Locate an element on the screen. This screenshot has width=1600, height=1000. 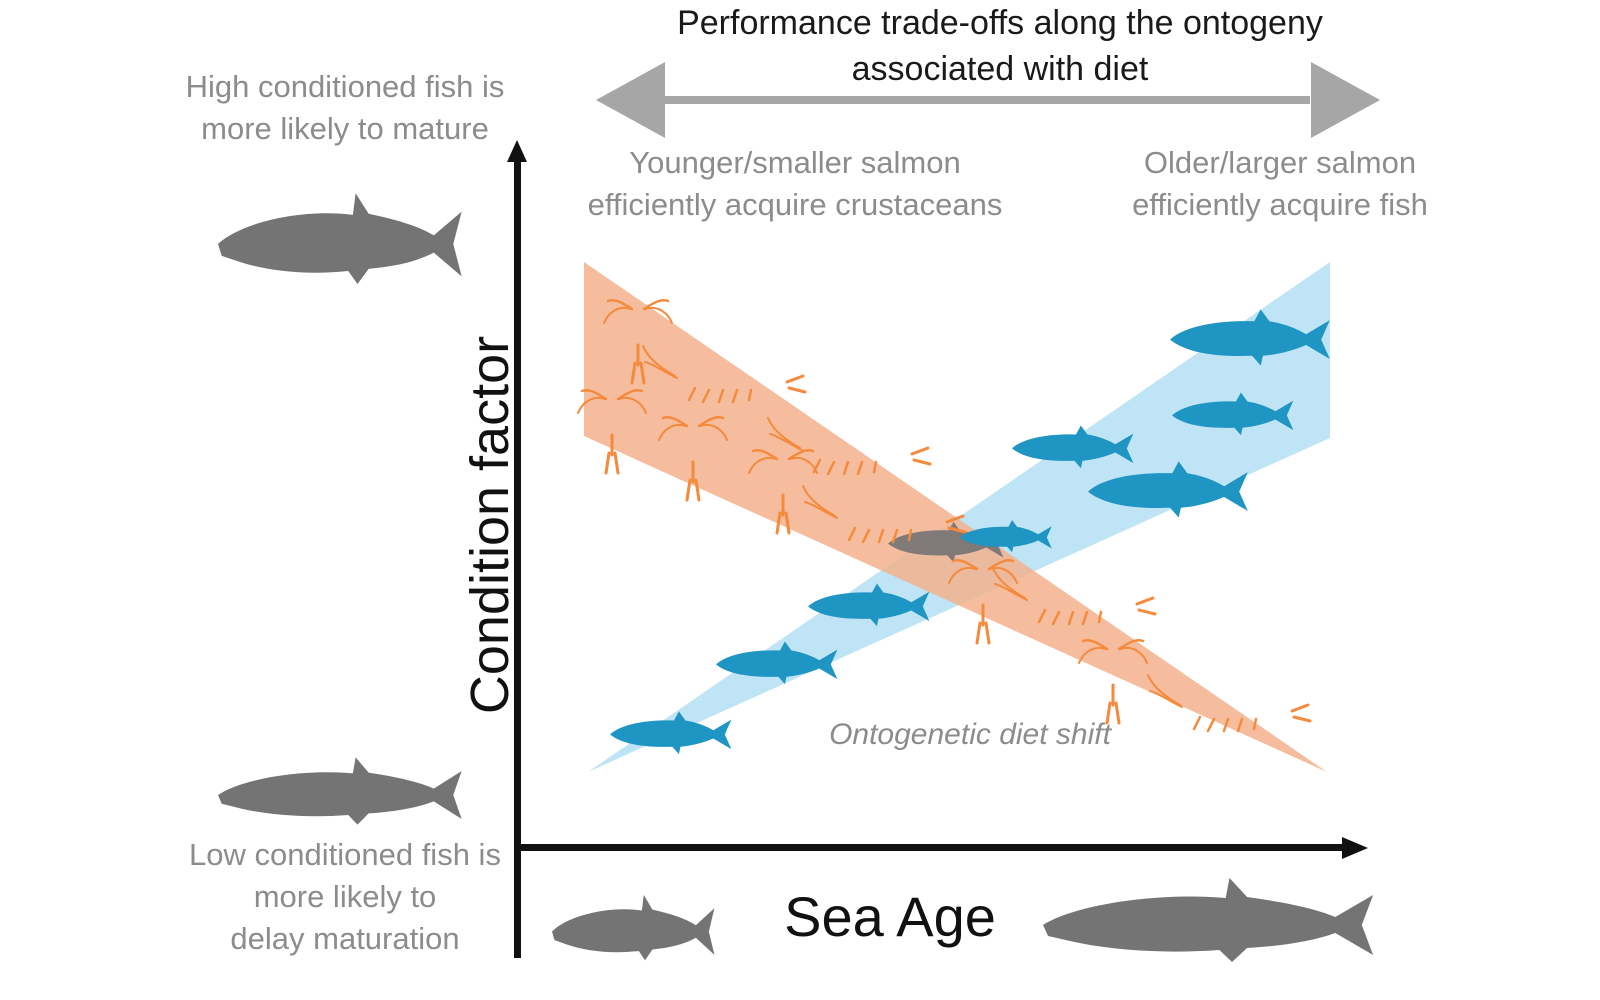
x-axis is located at coordinates (942, 848).